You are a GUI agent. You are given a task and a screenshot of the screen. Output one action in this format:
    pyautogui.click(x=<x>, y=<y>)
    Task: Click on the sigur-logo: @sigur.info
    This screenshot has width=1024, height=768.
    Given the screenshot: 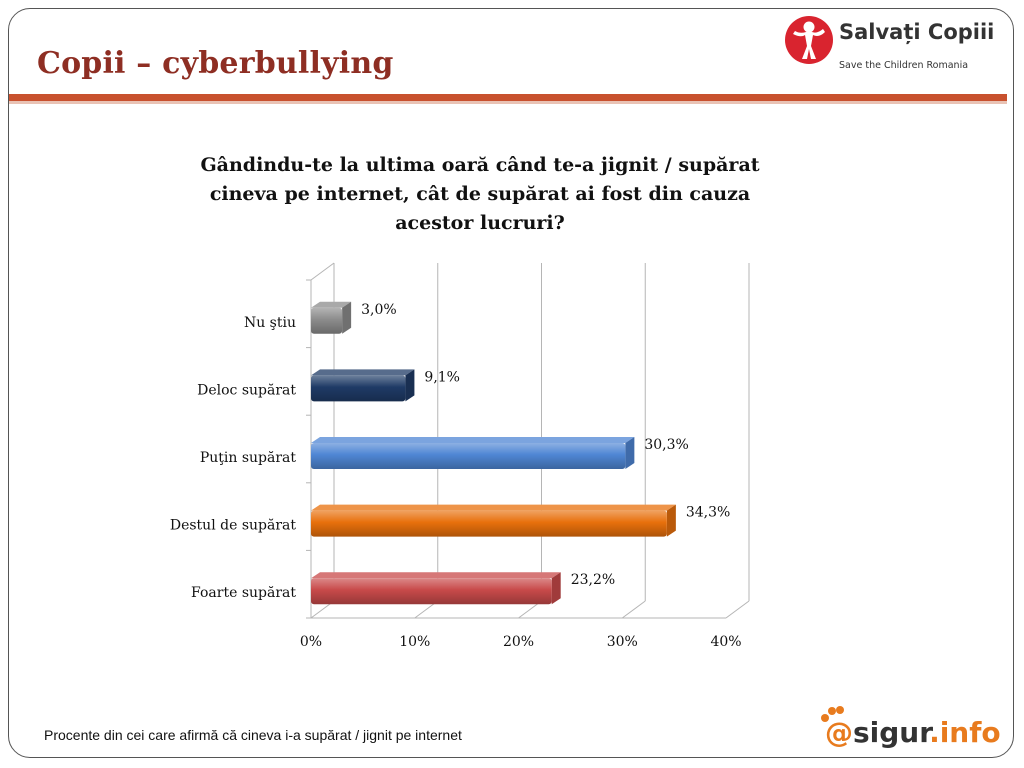 What is the action you would take?
    pyautogui.click(x=910, y=730)
    